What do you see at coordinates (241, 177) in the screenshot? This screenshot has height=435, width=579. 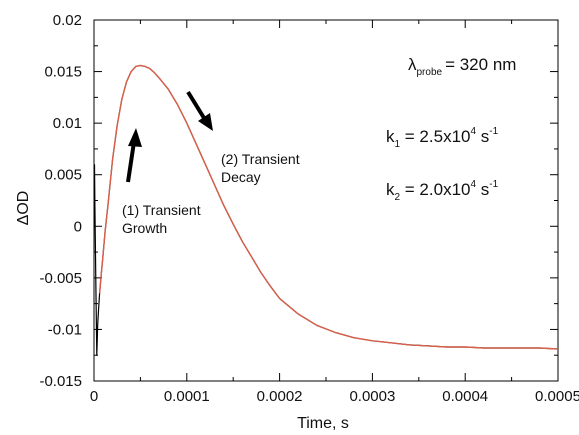 I see `decay-label-line2: Decay` at bounding box center [241, 177].